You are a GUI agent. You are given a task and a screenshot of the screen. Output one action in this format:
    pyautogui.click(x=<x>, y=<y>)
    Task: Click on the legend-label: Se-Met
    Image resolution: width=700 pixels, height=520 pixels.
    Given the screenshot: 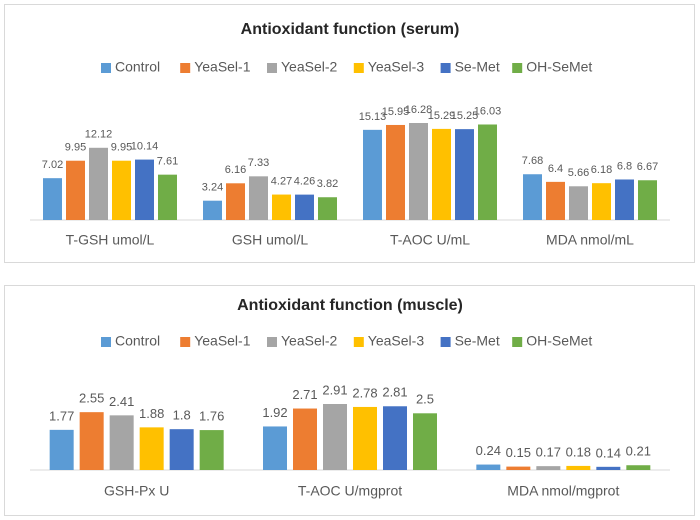 What is the action you would take?
    pyautogui.click(x=477, y=341)
    